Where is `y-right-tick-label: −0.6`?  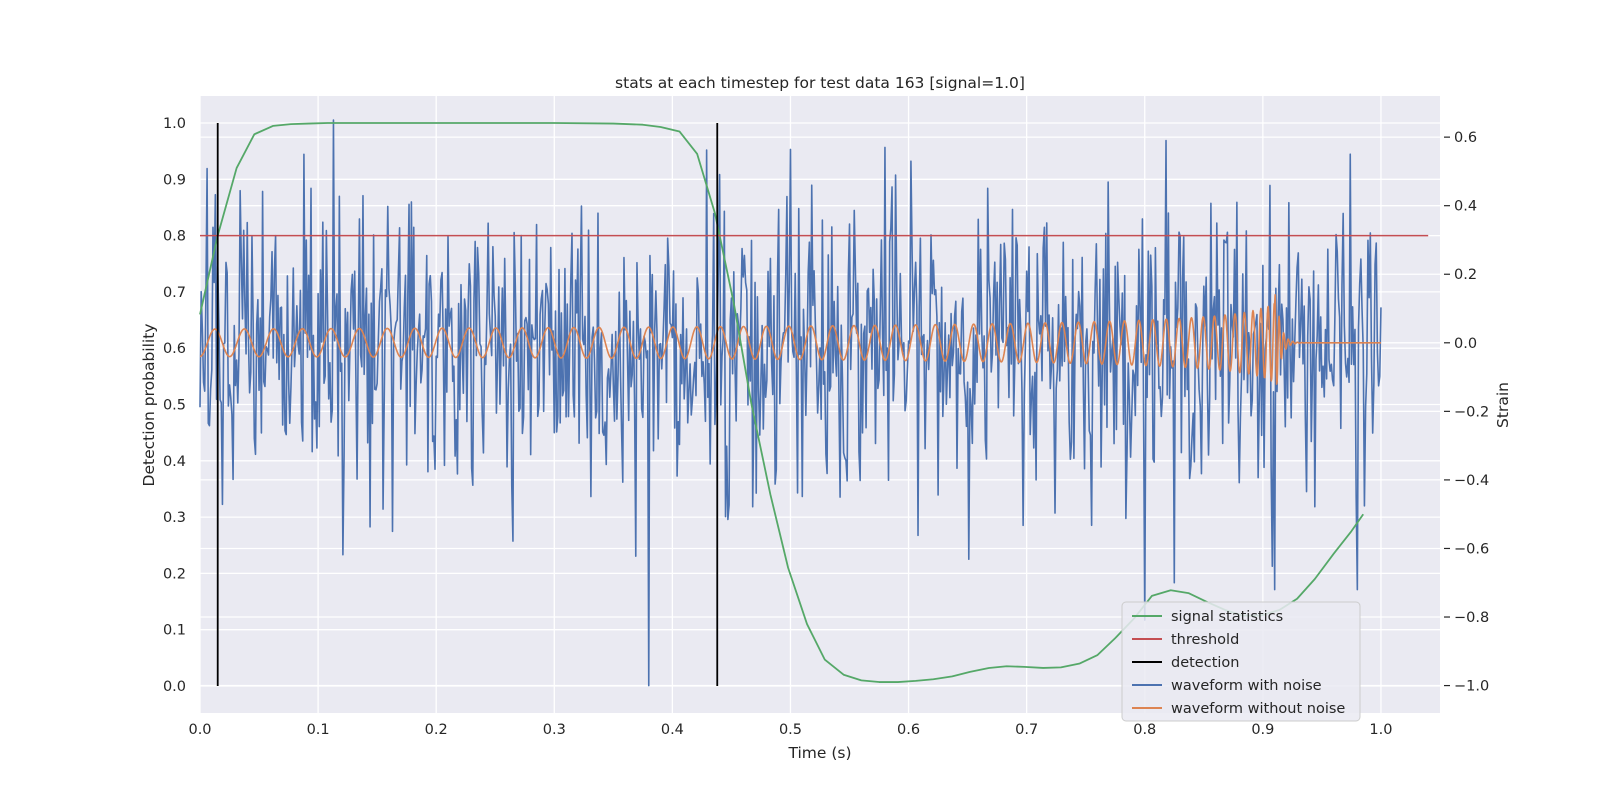
y-right-tick-label: −0.6 is located at coordinates (1471, 549).